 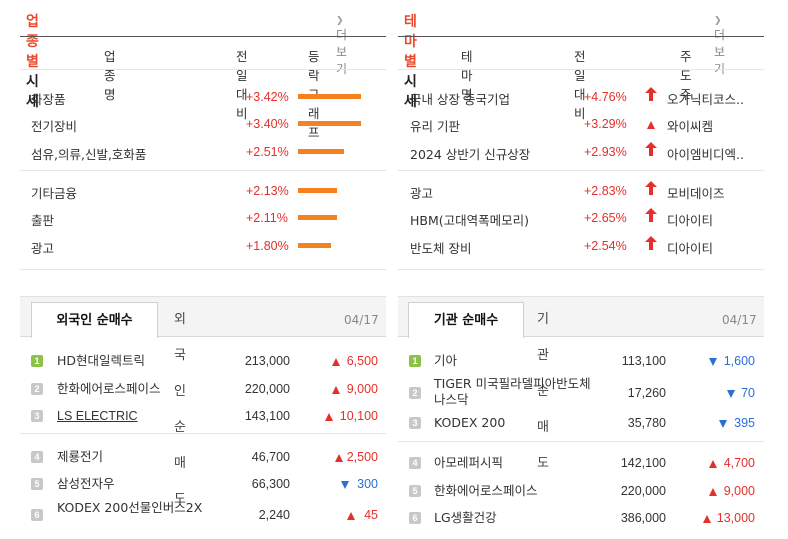 What do you see at coordinates (267, 218) in the screenshot?
I see `industry-row-change: +2.11%` at bounding box center [267, 218].